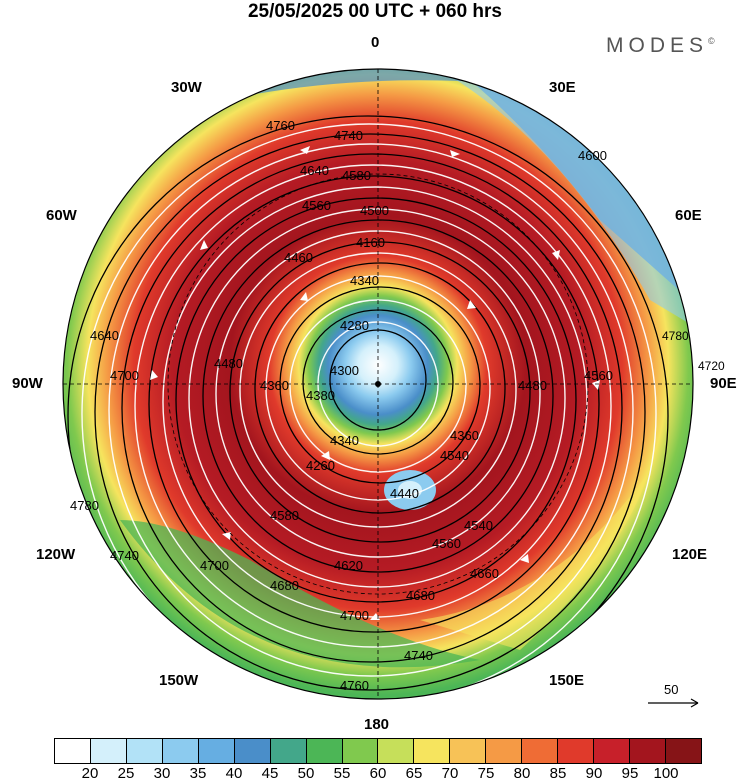 This screenshot has height=782, width=750. I want to click on lon-label-150e: 150E, so click(567, 680).